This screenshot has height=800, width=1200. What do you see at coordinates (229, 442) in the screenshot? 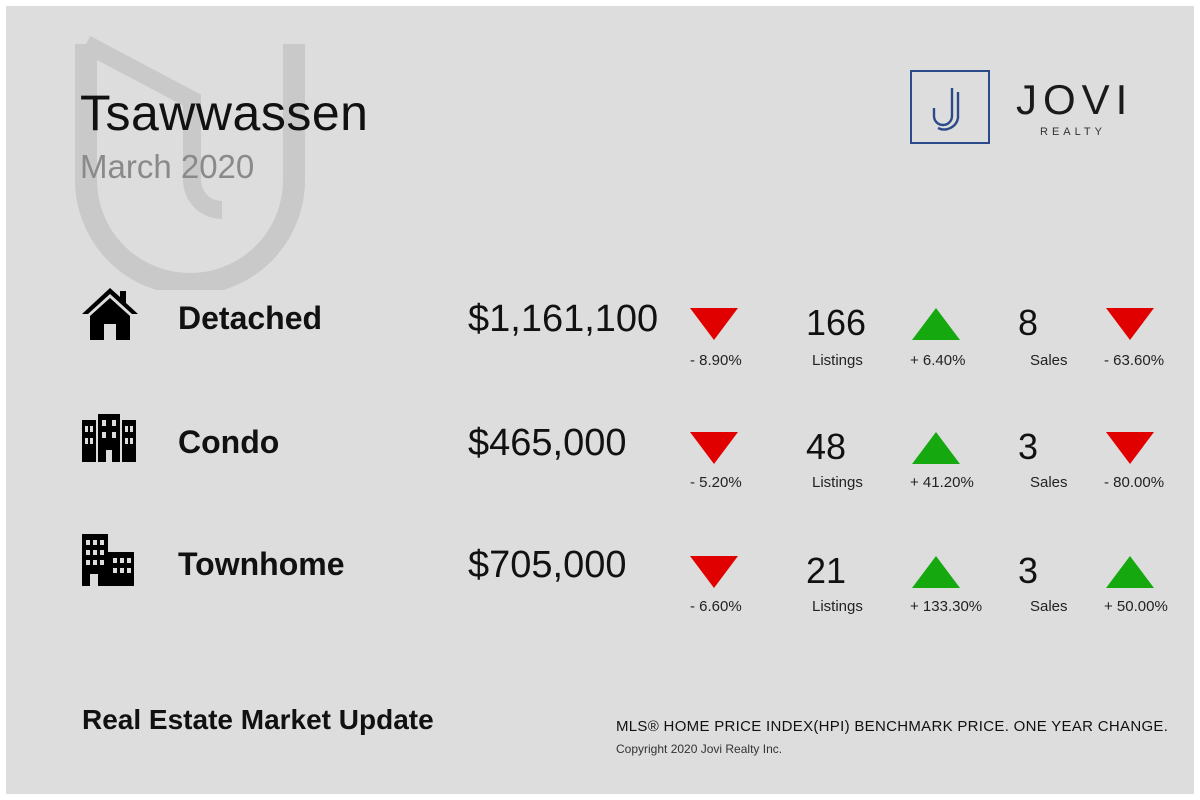
I see `property-type: Condo` at bounding box center [229, 442].